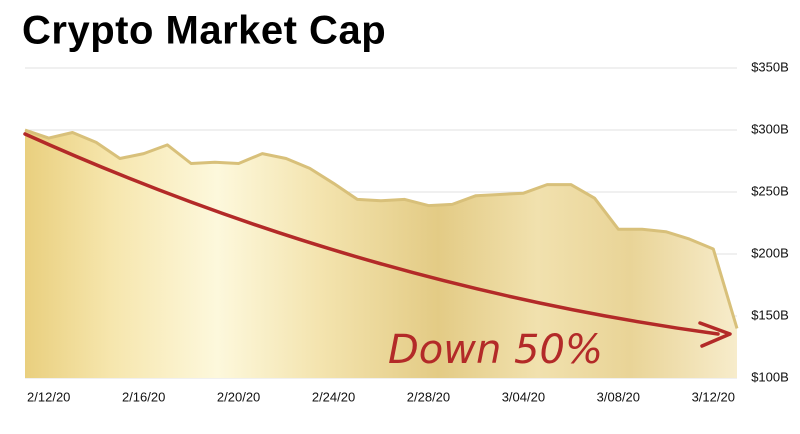 This screenshot has height=434, width=800. I want to click on x-tick-label: 2/16/20, so click(143, 396).